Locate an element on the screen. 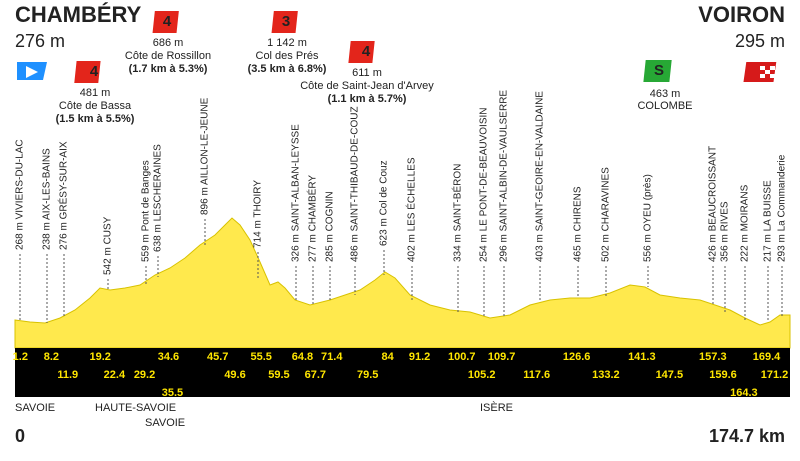  km-marker: 147.5 is located at coordinates (670, 375).